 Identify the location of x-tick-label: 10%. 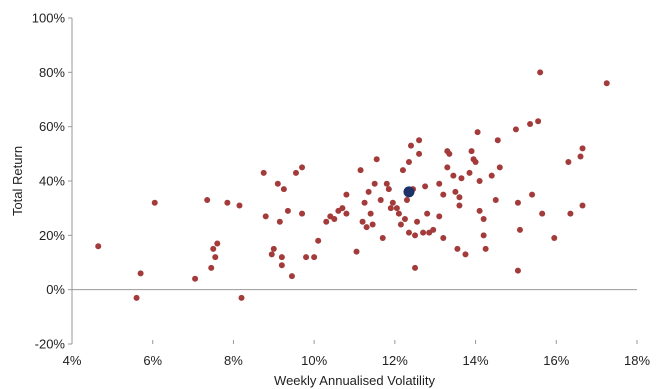
(314, 360).